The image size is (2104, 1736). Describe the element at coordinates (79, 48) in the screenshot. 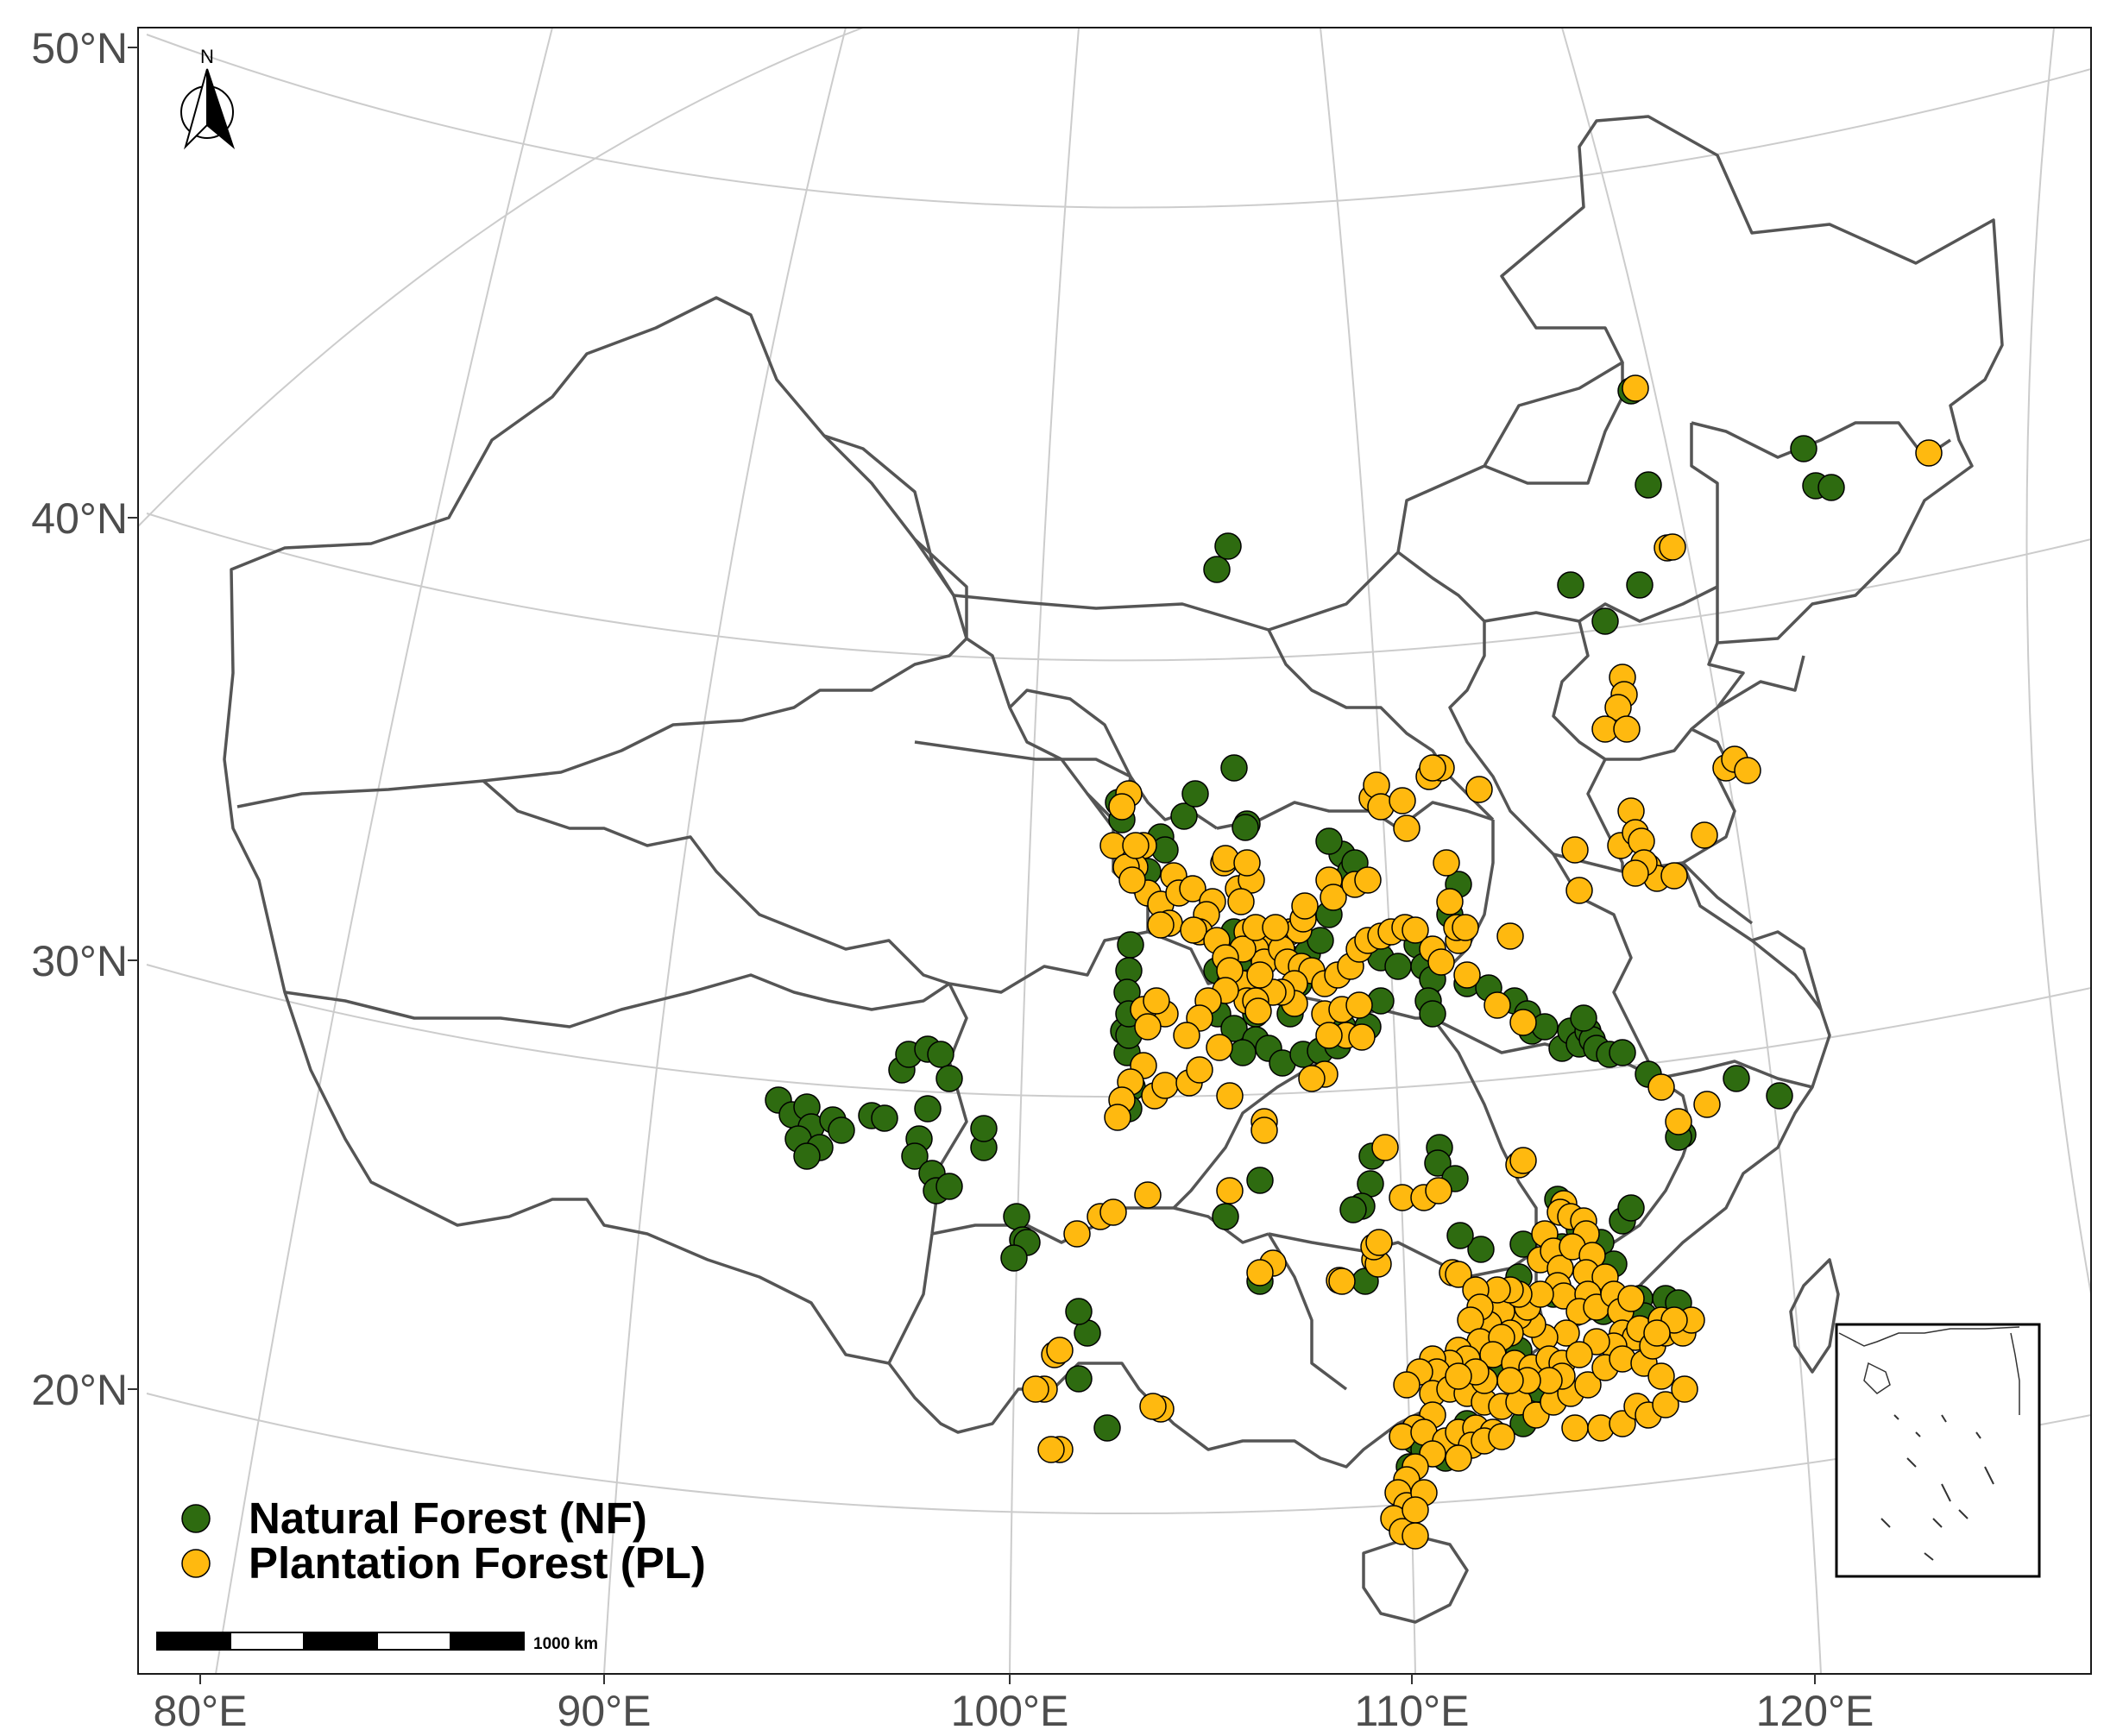

I see `y-tick-label: 50°N` at that location.